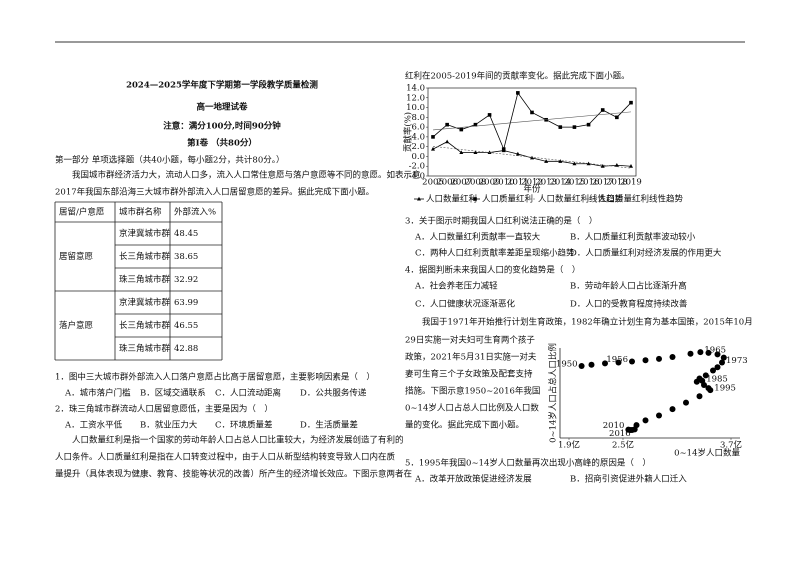 The width and height of the screenshot is (800, 565). Describe the element at coordinates (589, 183) in the screenshot. I see `x-tick-label: 2016` at that location.